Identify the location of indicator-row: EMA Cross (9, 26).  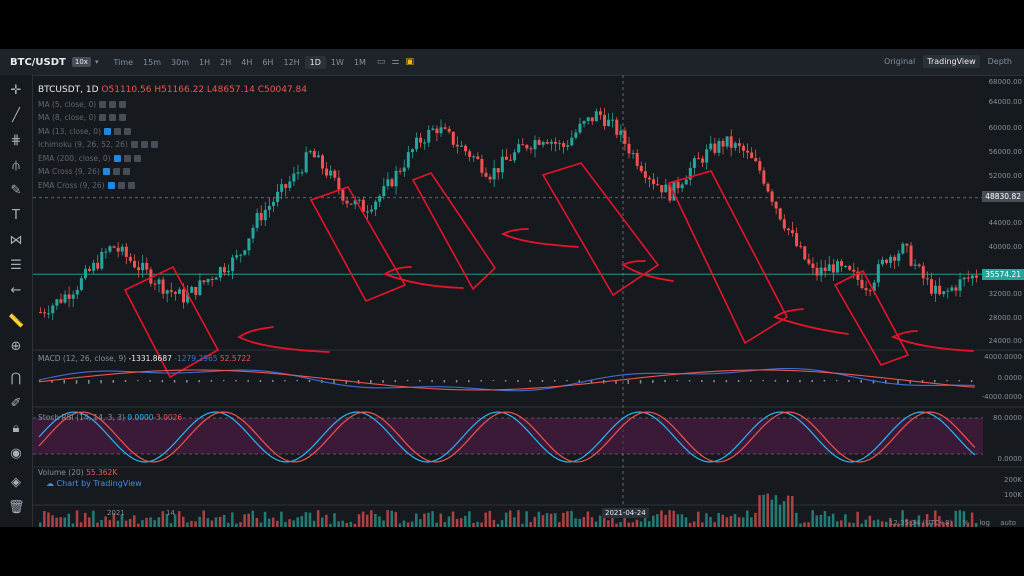
(86, 185).